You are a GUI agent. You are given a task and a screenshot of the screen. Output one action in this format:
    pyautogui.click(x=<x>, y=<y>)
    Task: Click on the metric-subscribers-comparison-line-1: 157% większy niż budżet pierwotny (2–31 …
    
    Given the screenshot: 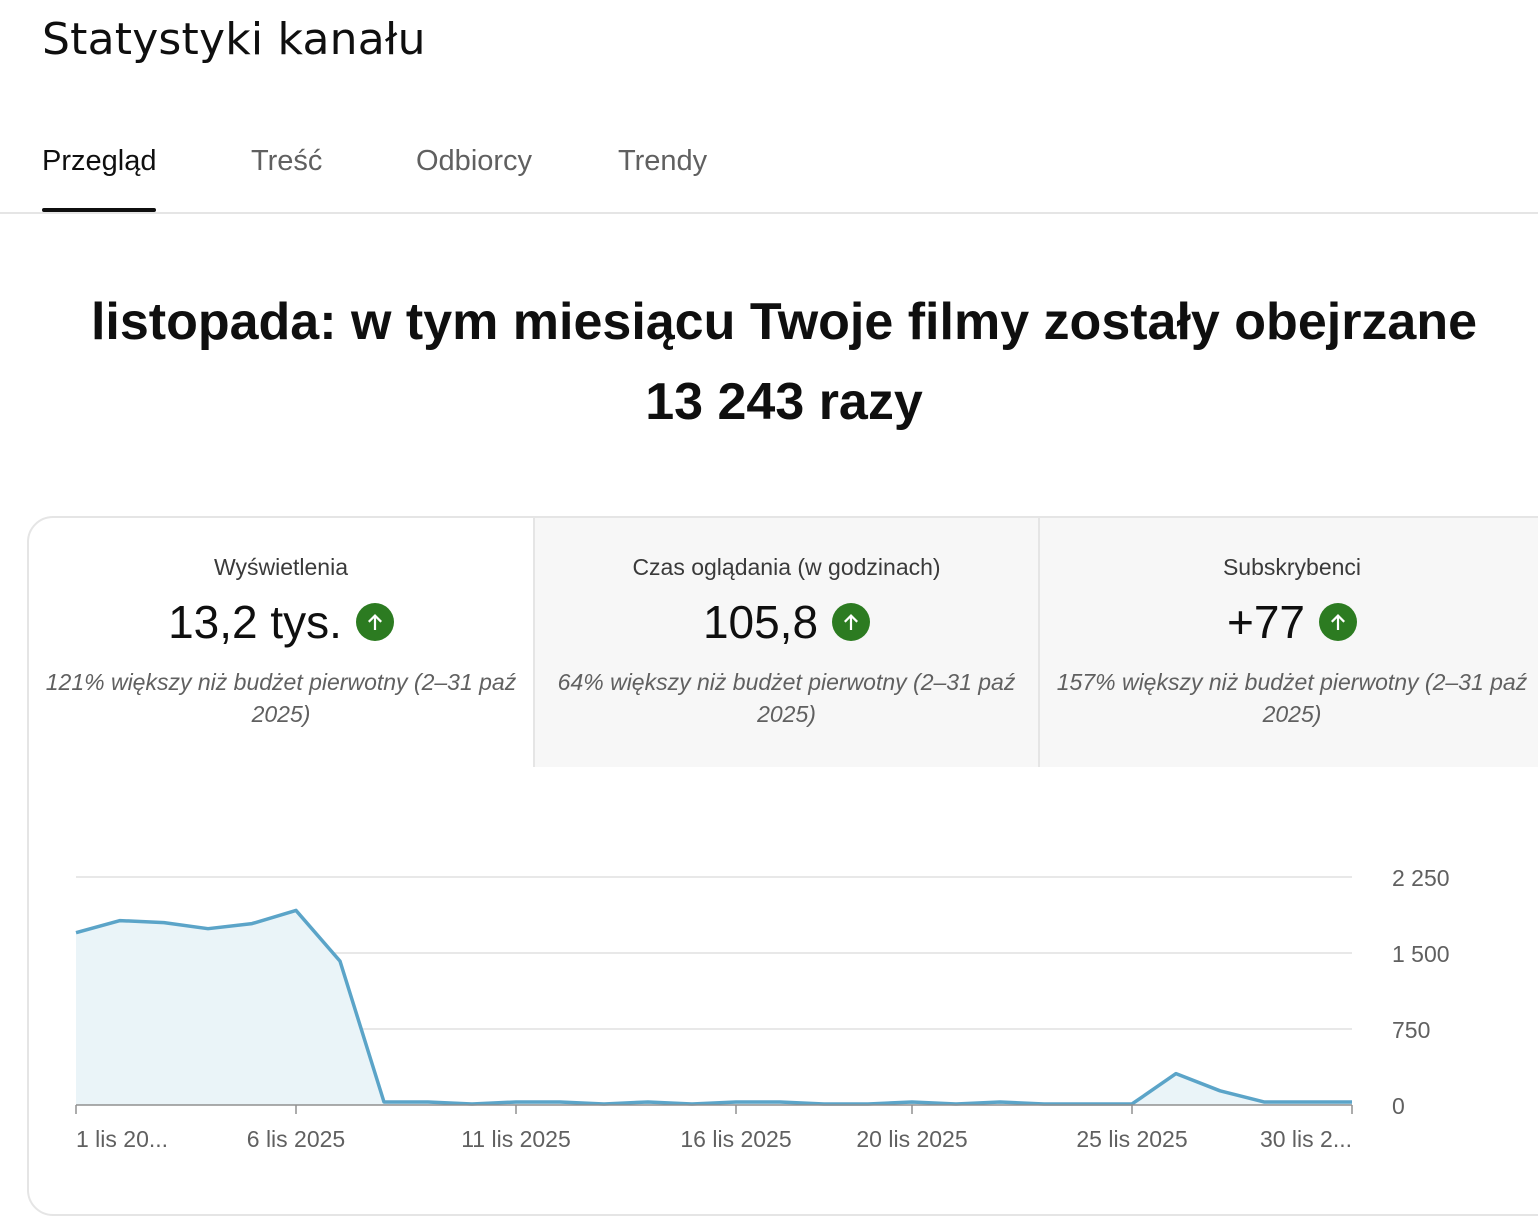 What is the action you would take?
    pyautogui.click(x=1292, y=682)
    